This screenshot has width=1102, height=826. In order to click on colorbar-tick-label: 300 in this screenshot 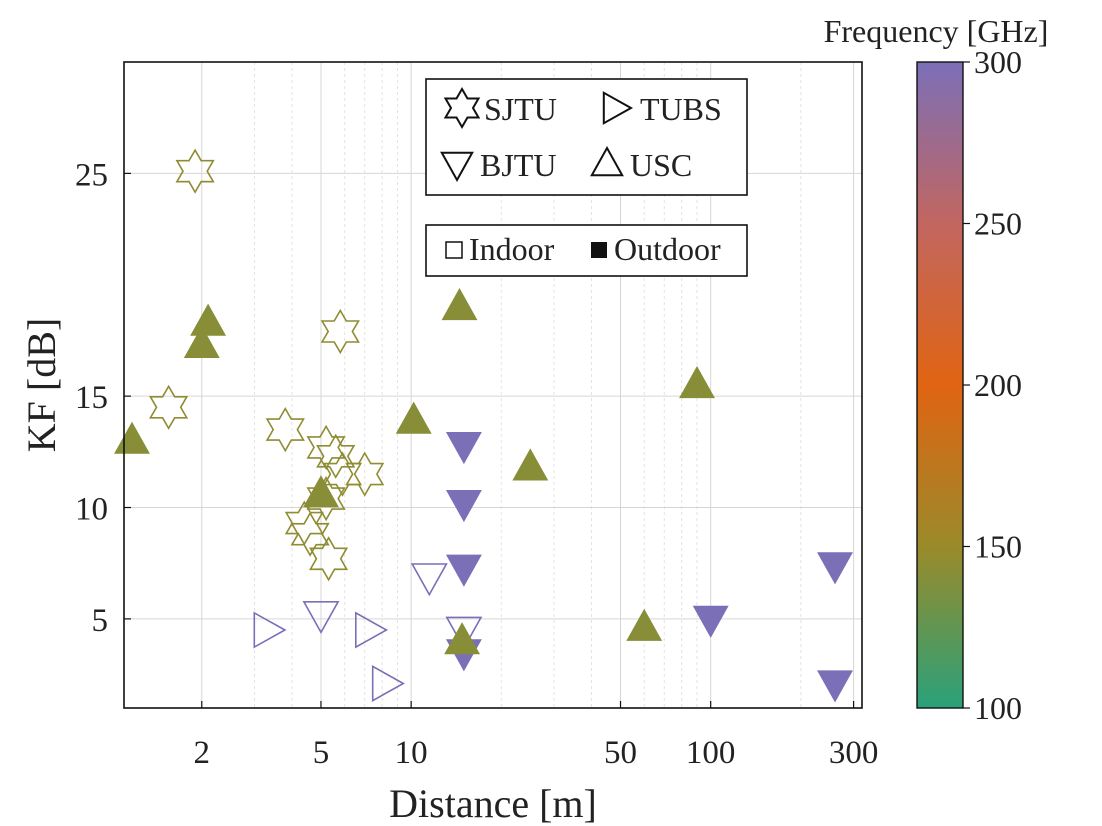, I will do `click(998, 62)`.